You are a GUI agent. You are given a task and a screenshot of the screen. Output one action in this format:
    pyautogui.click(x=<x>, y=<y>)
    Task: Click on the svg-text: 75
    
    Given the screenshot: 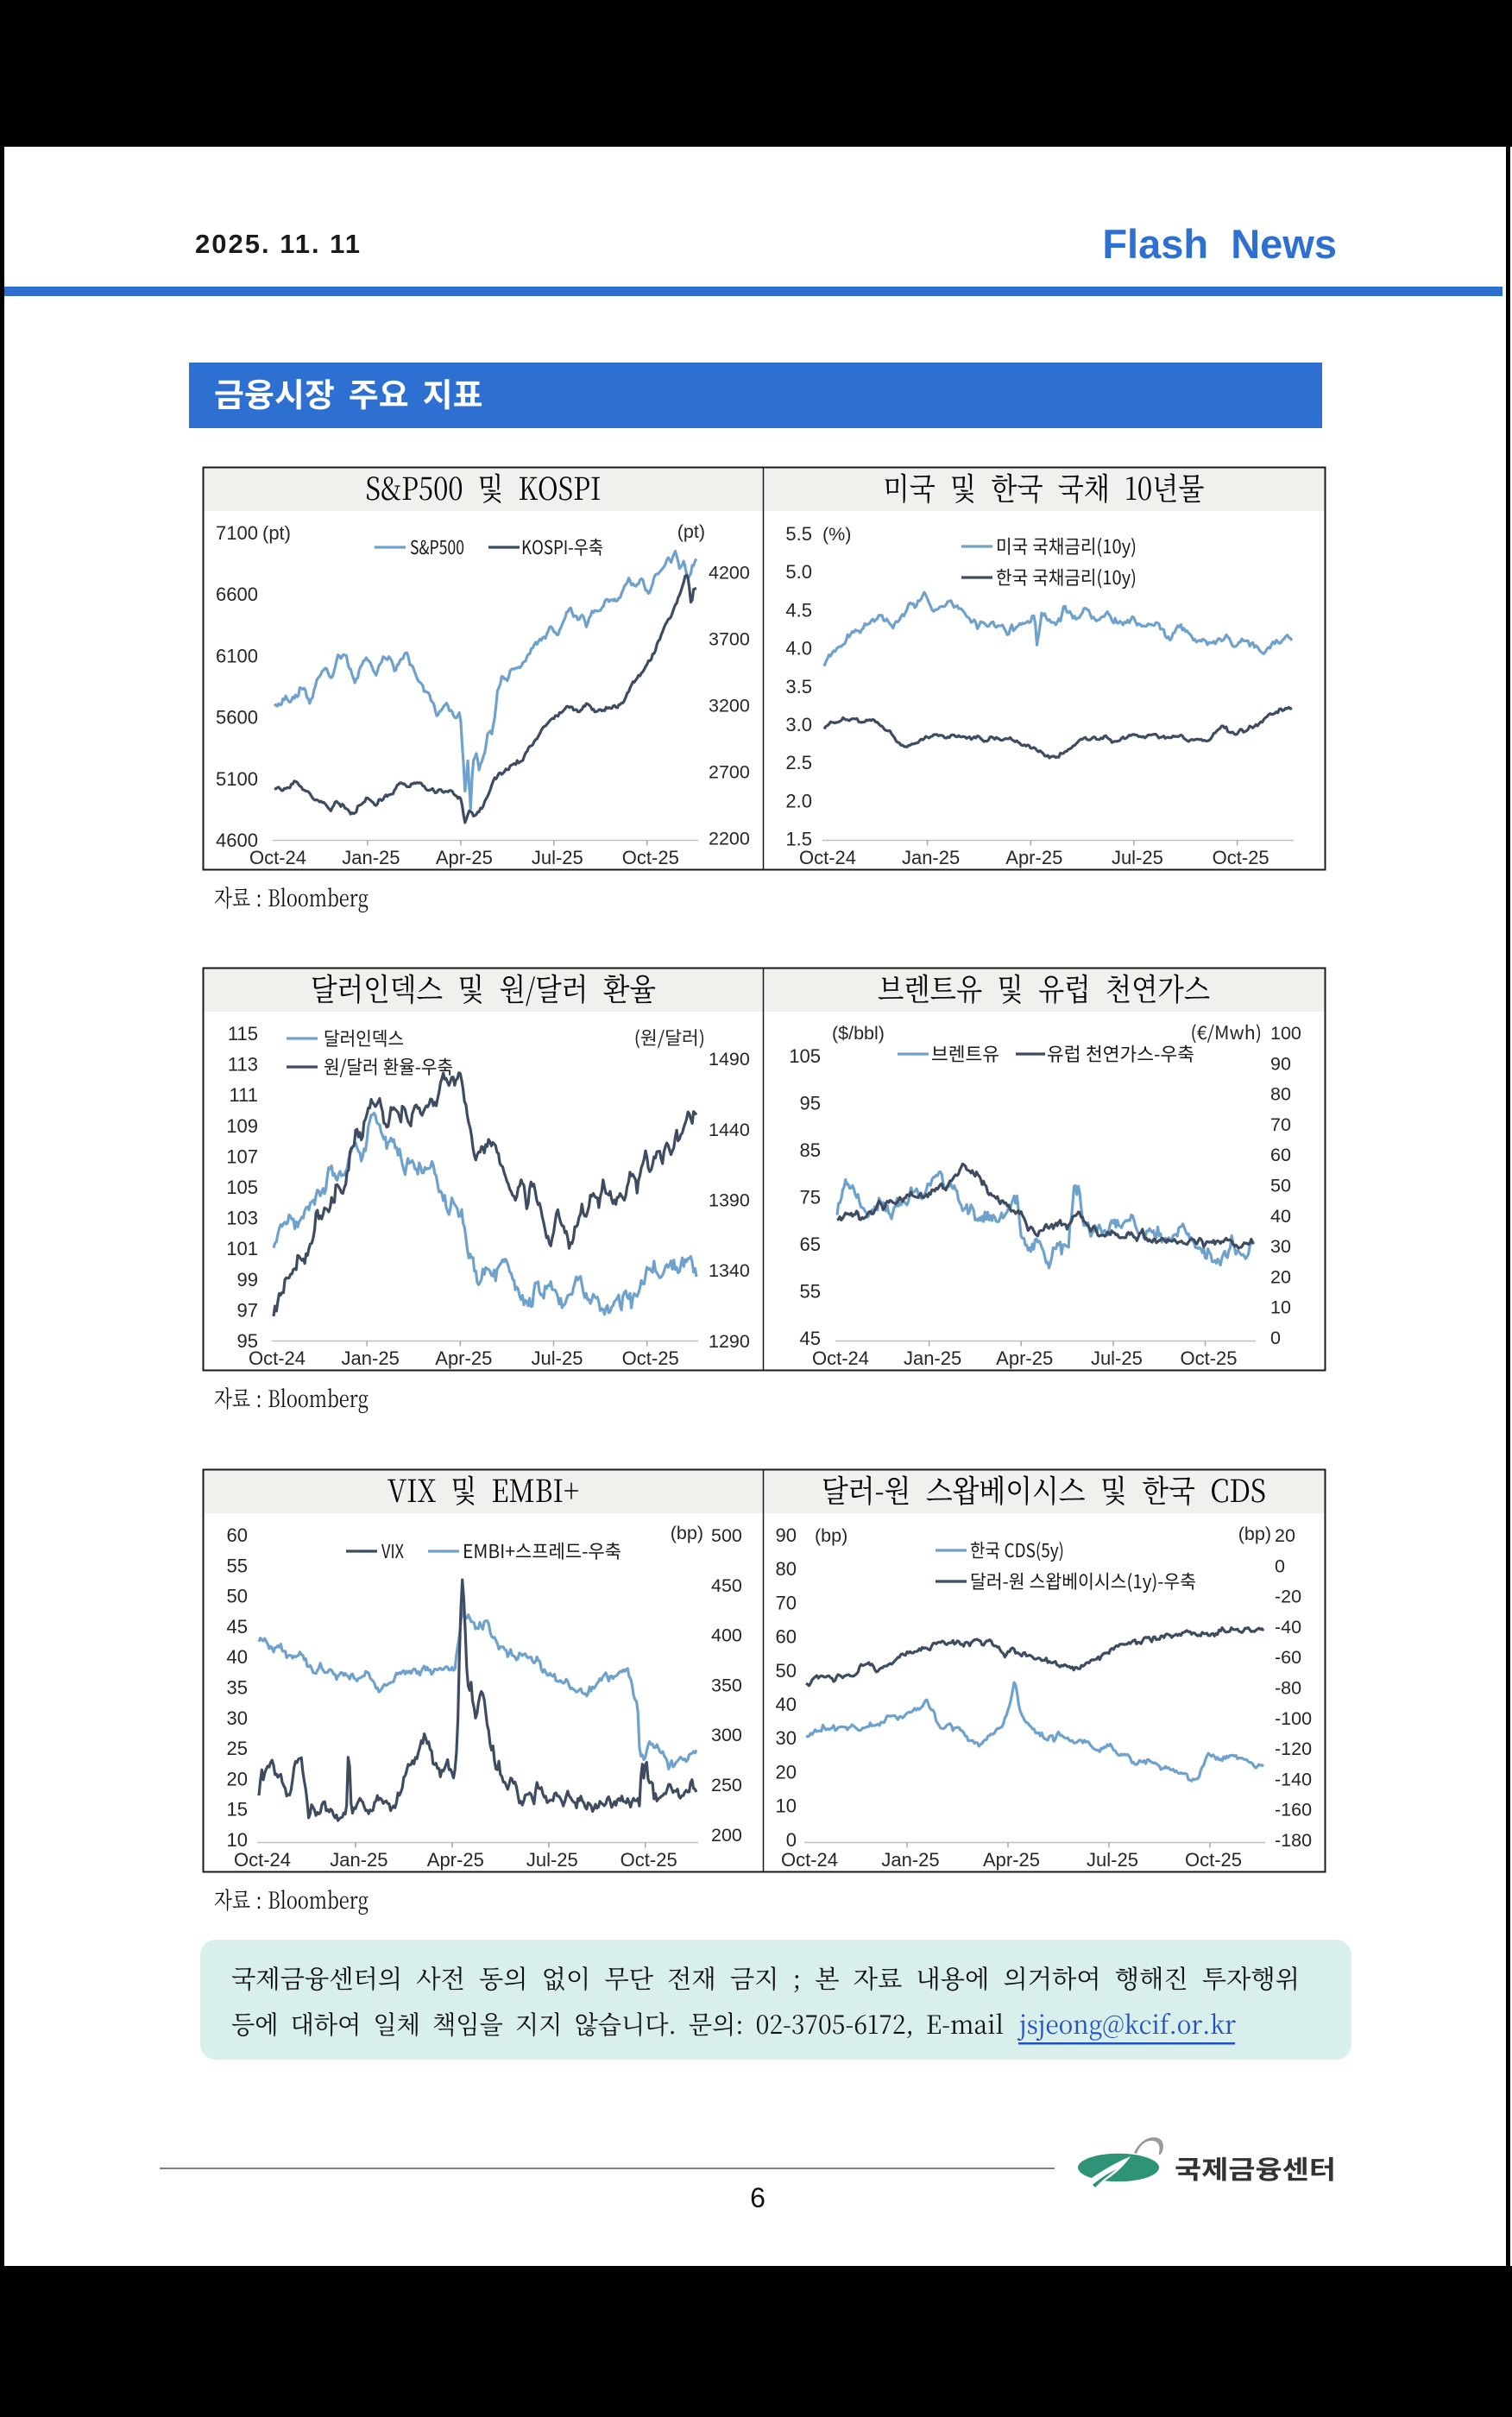 What is the action you would take?
    pyautogui.click(x=811, y=1197)
    